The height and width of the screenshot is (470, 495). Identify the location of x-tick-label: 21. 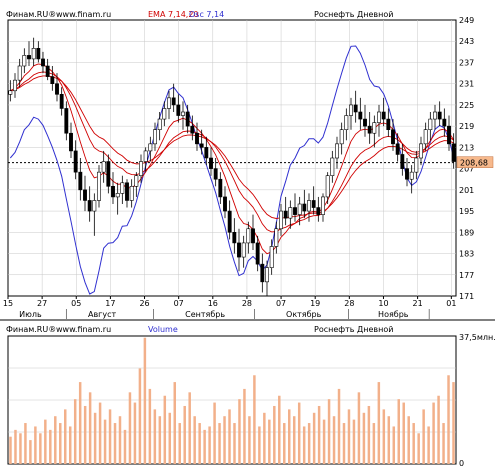
(418, 303).